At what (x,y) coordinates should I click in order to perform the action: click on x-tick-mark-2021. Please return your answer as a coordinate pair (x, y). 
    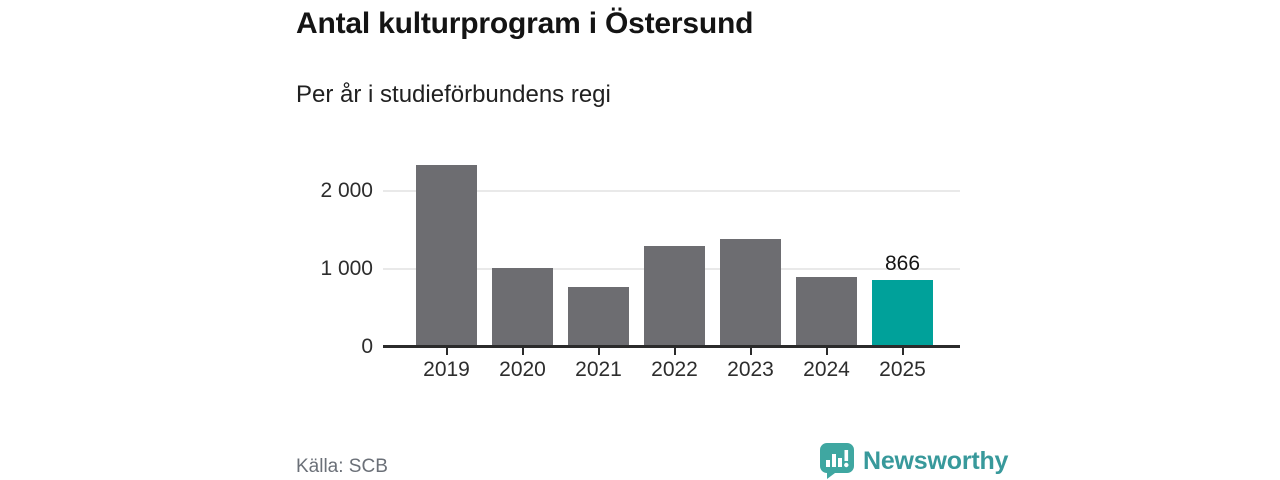
    Looking at the image, I should click on (598, 351).